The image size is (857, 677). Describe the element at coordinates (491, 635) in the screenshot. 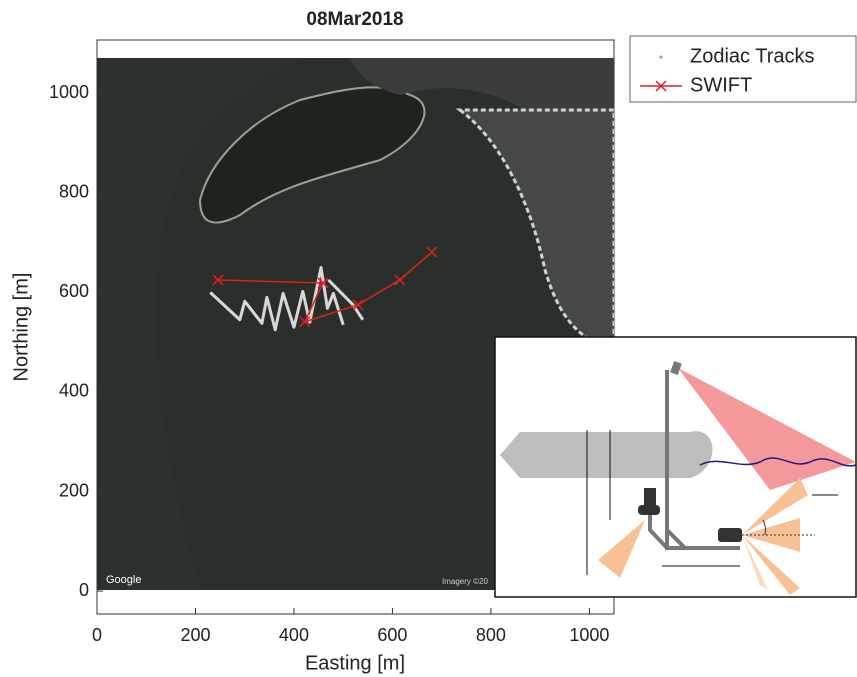

I see `x-tick-label: 800` at that location.